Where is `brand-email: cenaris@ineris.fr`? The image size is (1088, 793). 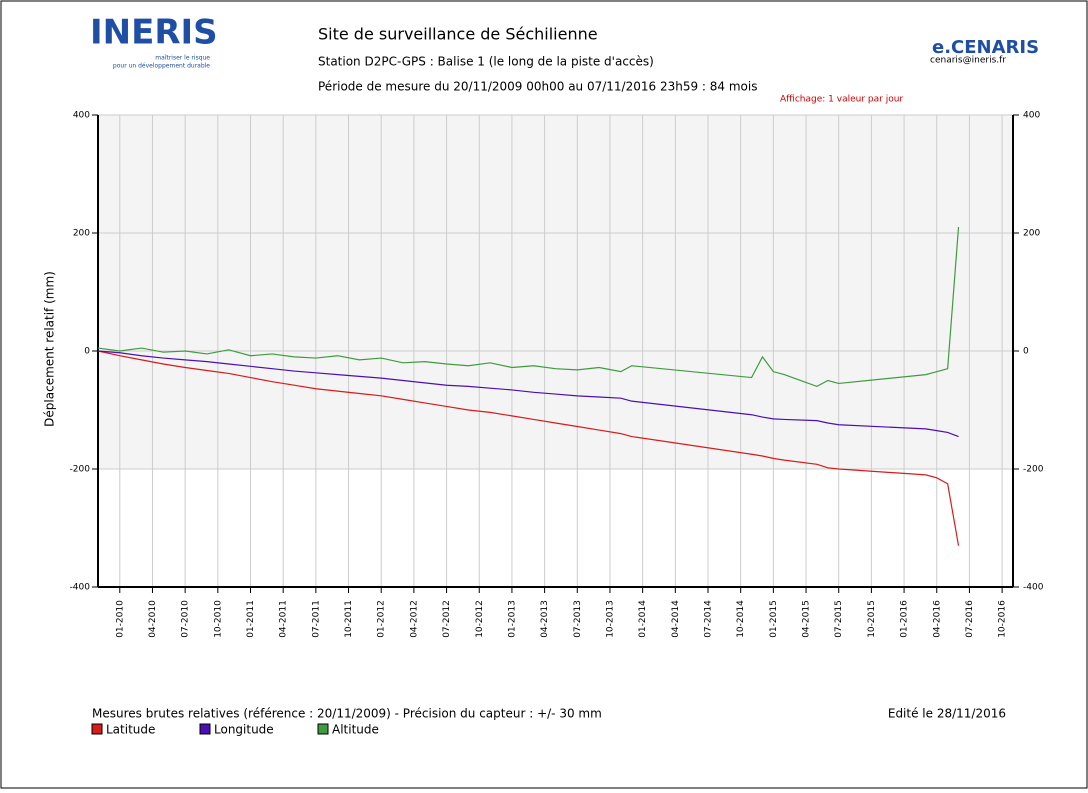
brand-email: cenaris@ineris.fr is located at coordinates (968, 61).